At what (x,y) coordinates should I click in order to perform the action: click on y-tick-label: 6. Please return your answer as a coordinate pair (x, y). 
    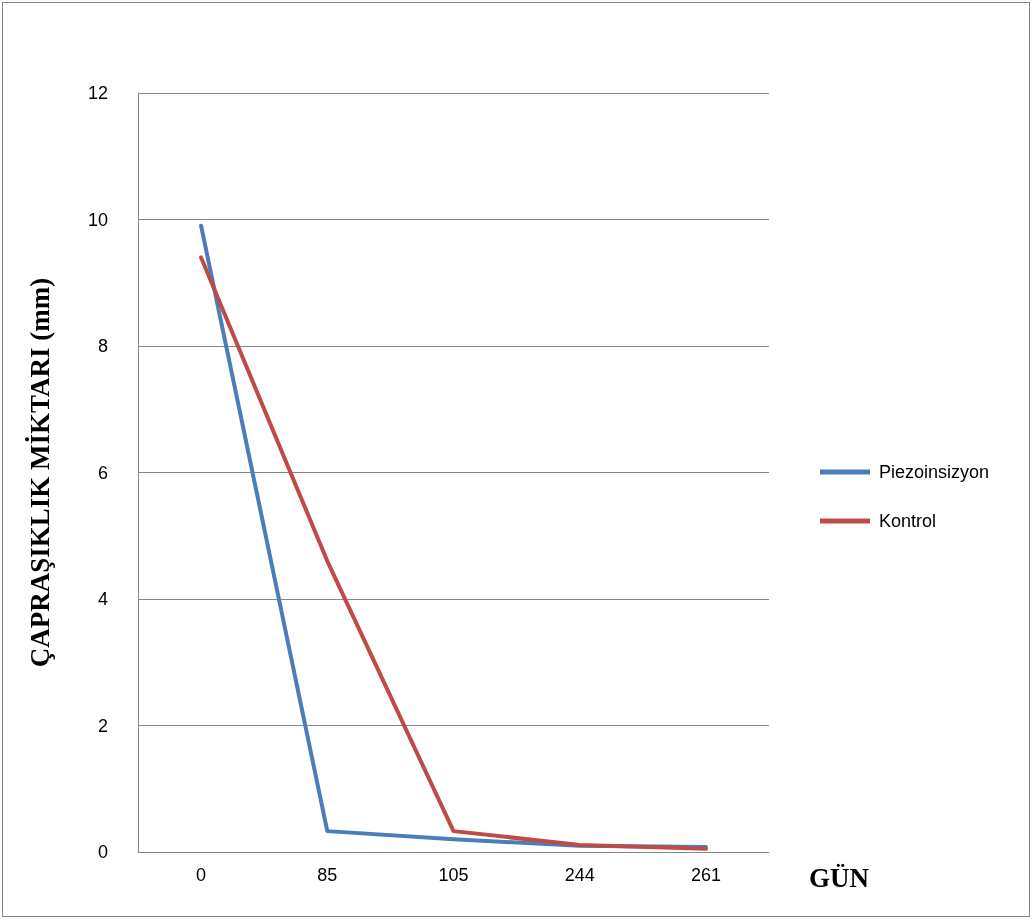
    Looking at the image, I should click on (102, 472).